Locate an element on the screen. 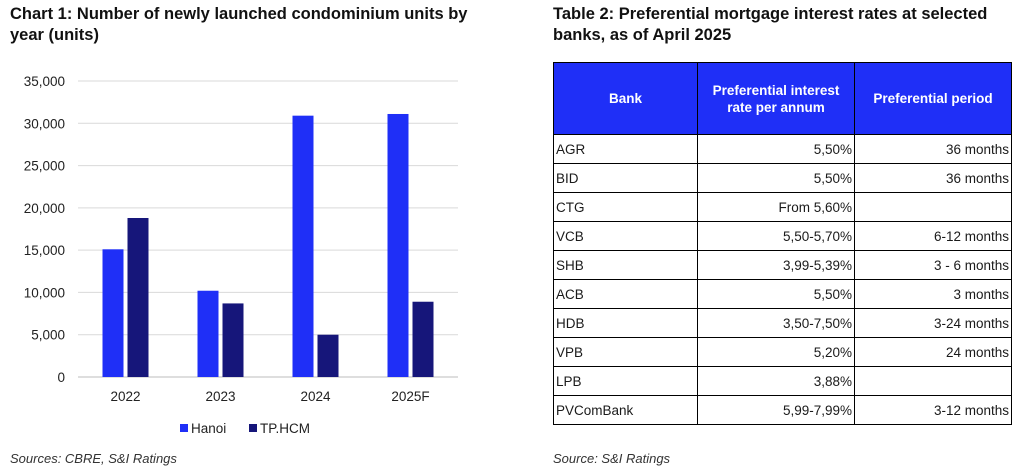 The height and width of the screenshot is (473, 1024). y-tick-label: 25,000 is located at coordinates (44, 166).